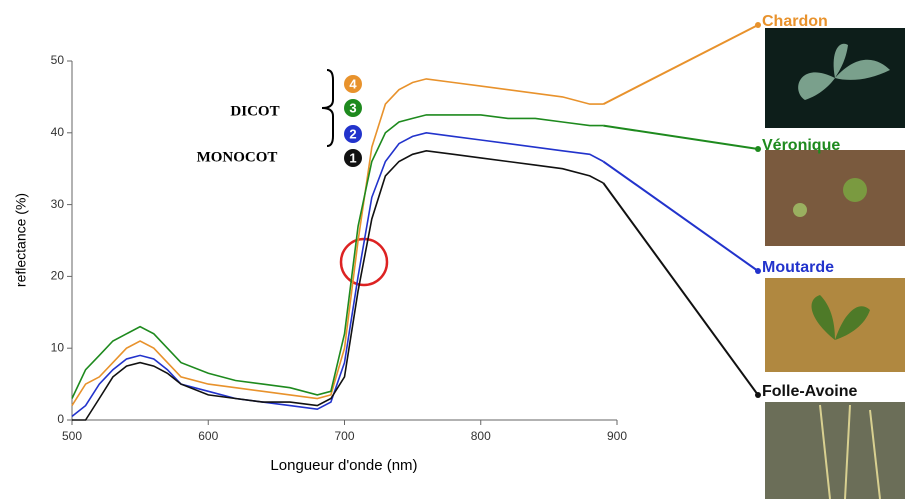 This screenshot has width=912, height=499. What do you see at coordinates (798, 267) in the screenshot?
I see `legend-label: Moutarde` at bounding box center [798, 267].